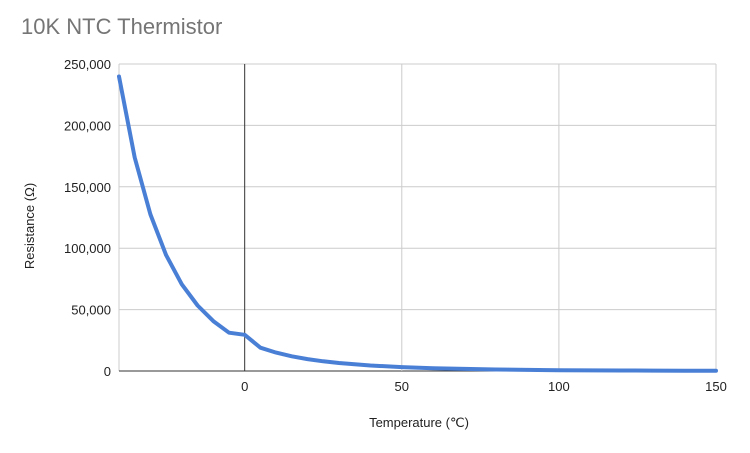 This screenshot has height=453, width=750. What do you see at coordinates (87, 218) in the screenshot?
I see `y-tick-labels: 0 50,000 100,000 150,000 200,000 250,000` at bounding box center [87, 218].